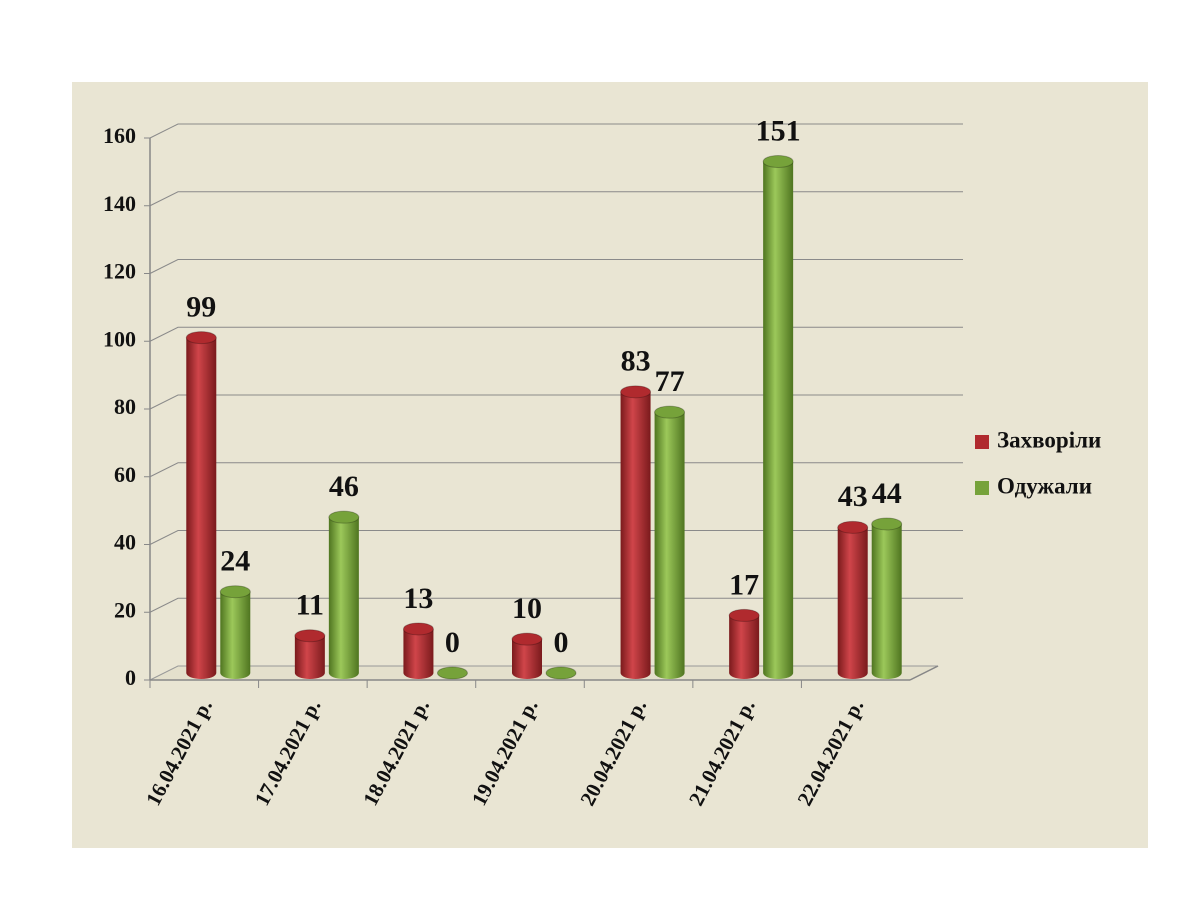  I want to click on value-label: 83, so click(636, 361).